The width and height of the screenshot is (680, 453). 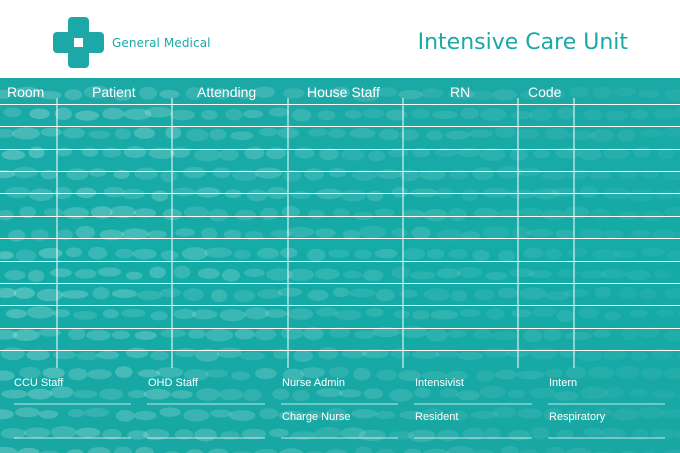 I want to click on column-header-room: Room, so click(x=26, y=92).